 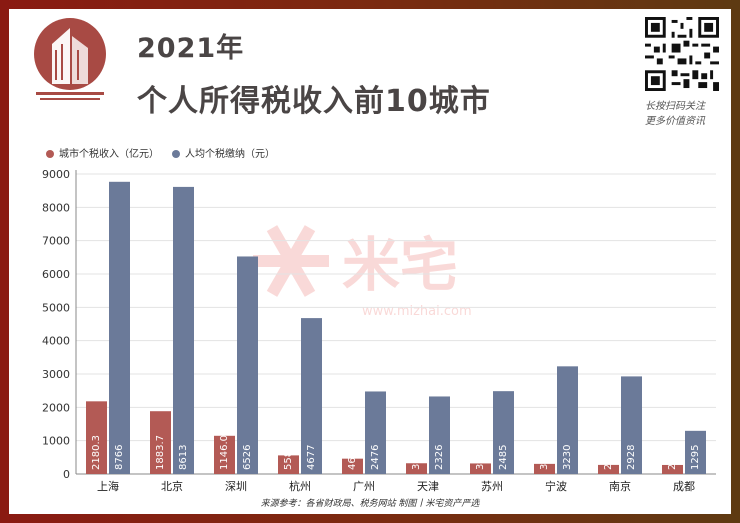 I want to click on watermark: 米宅 www.mizhai.com, so click(x=362, y=272).